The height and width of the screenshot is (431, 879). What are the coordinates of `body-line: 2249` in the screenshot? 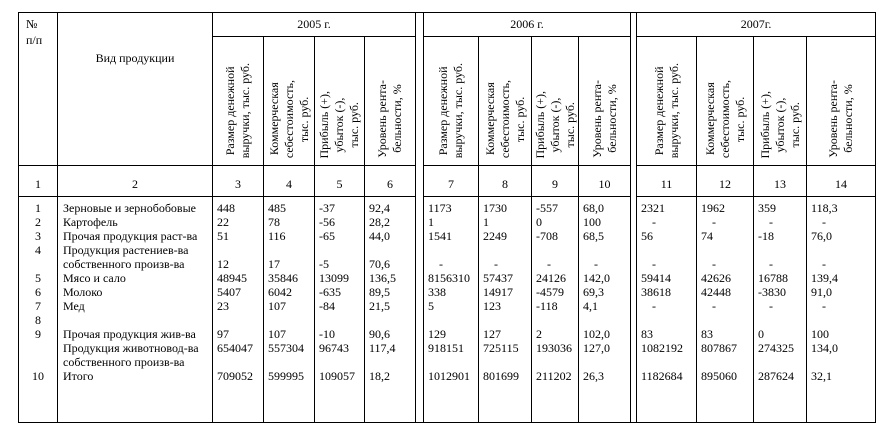 It's located at (495, 236).